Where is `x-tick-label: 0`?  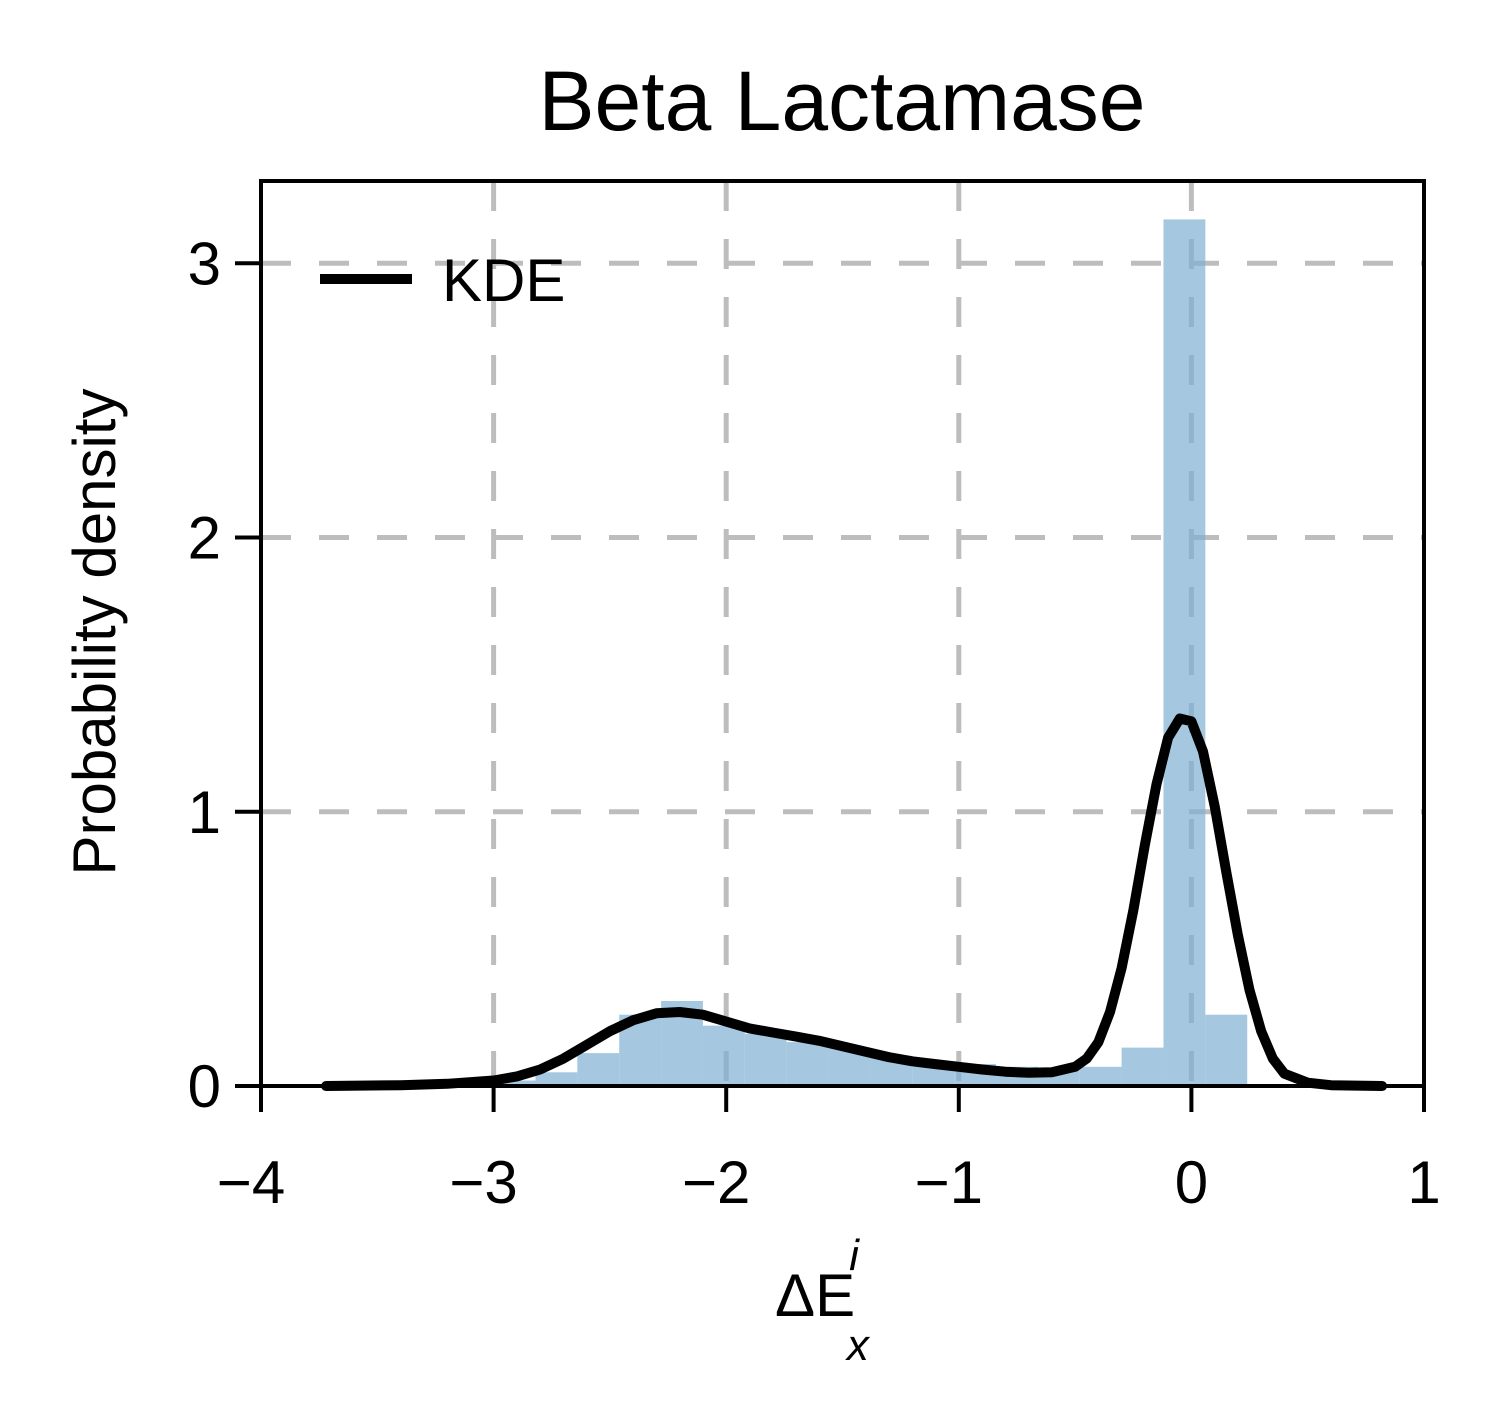
x-tick-label: 0 is located at coordinates (1191, 1182).